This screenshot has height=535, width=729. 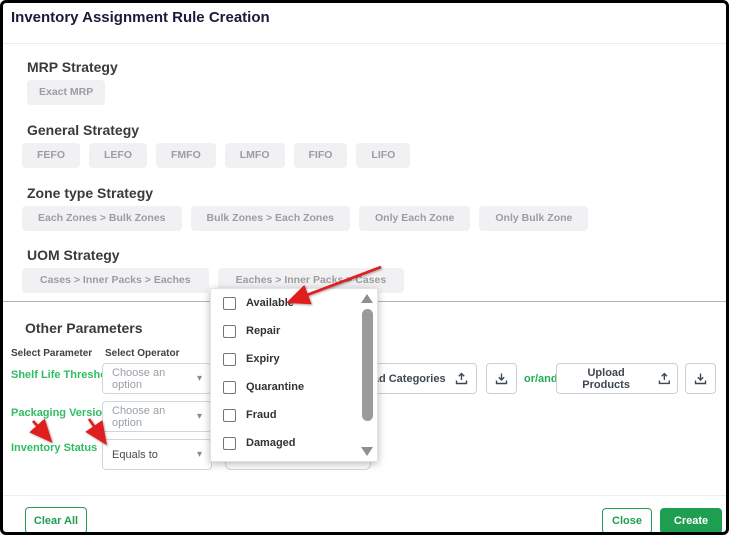 I want to click on general-strategy-chip: LMFO, so click(x=254, y=155).